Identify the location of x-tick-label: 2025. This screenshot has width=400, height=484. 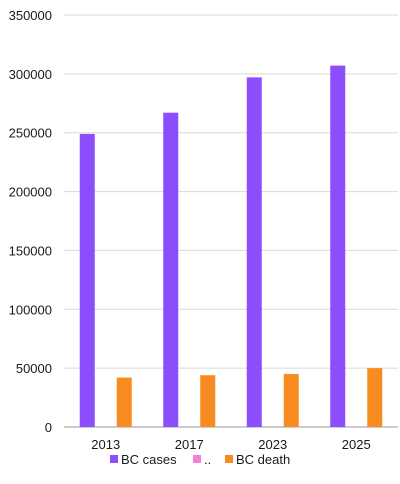
(356, 444).